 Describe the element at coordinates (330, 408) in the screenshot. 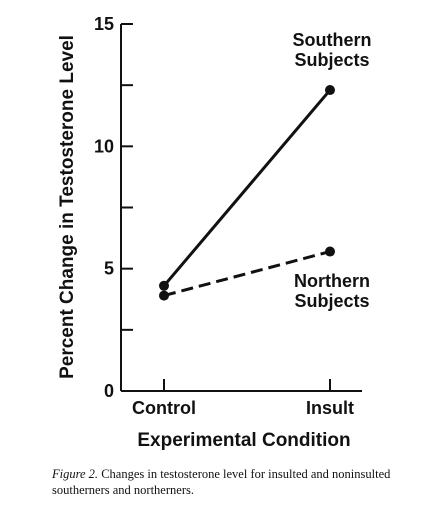

I see `x-tick-label: Insult` at that location.